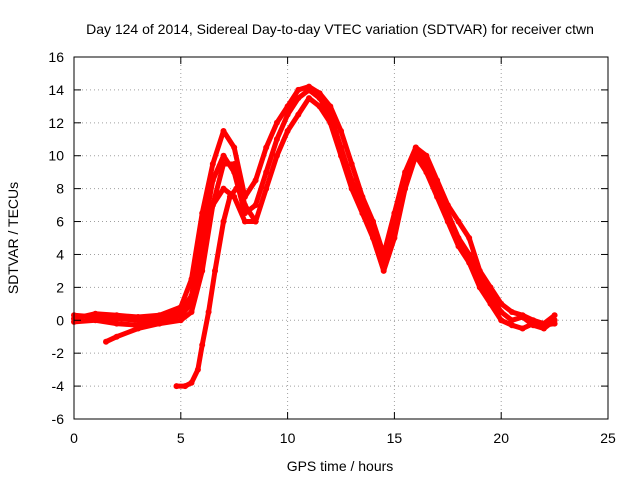 This screenshot has height=480, width=640. I want to click on y-tick-label: 0, so click(60, 320).